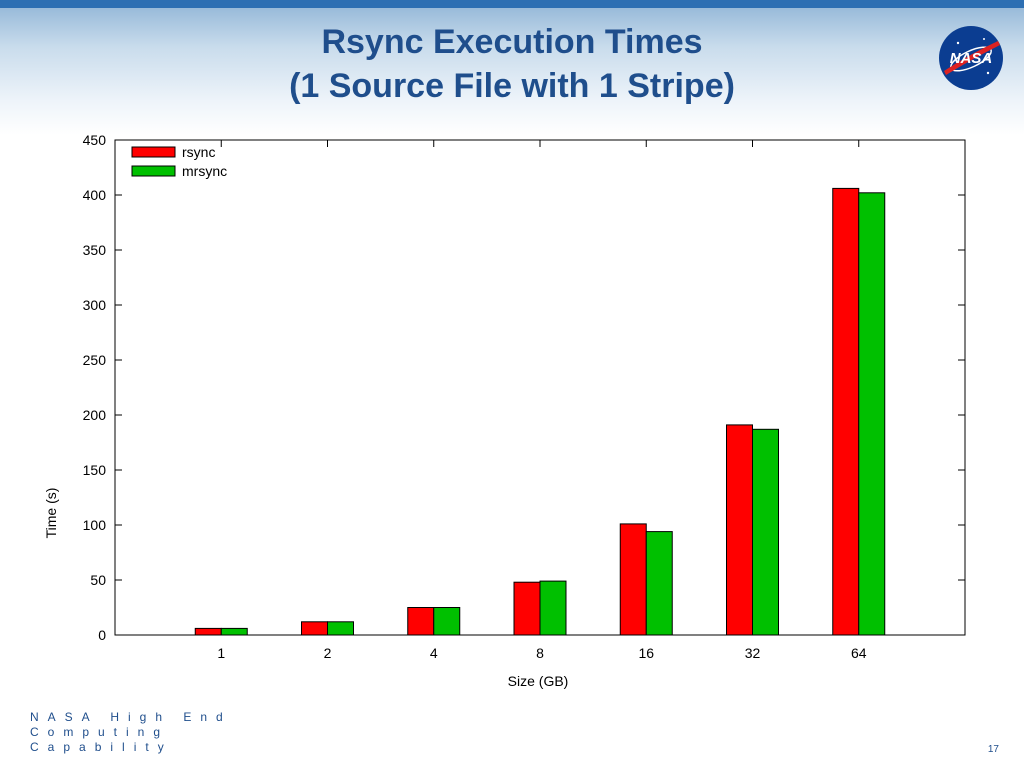 Image resolution: width=1024 pixels, height=768 pixels. Describe the element at coordinates (204, 171) in the screenshot. I see `legend-label-mrsync: mrsync` at that location.